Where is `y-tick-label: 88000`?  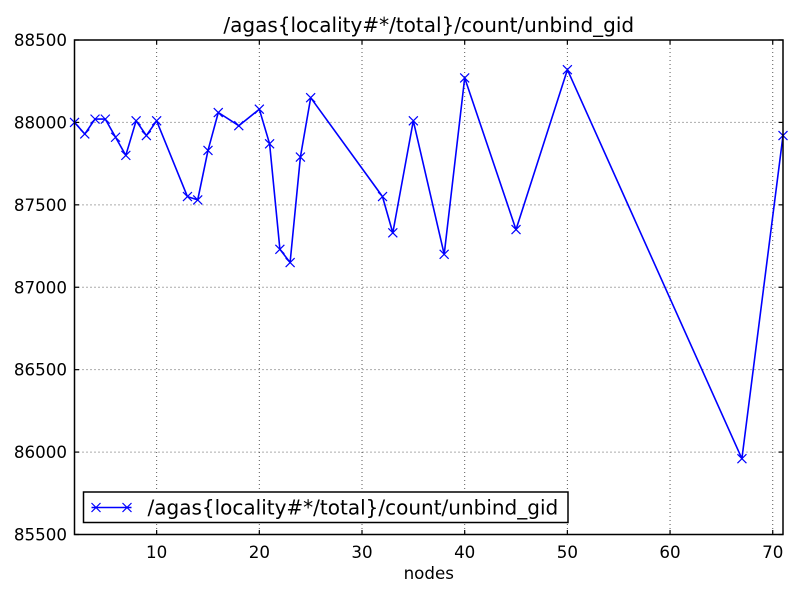
y-tick-label: 88000 is located at coordinates (40, 122).